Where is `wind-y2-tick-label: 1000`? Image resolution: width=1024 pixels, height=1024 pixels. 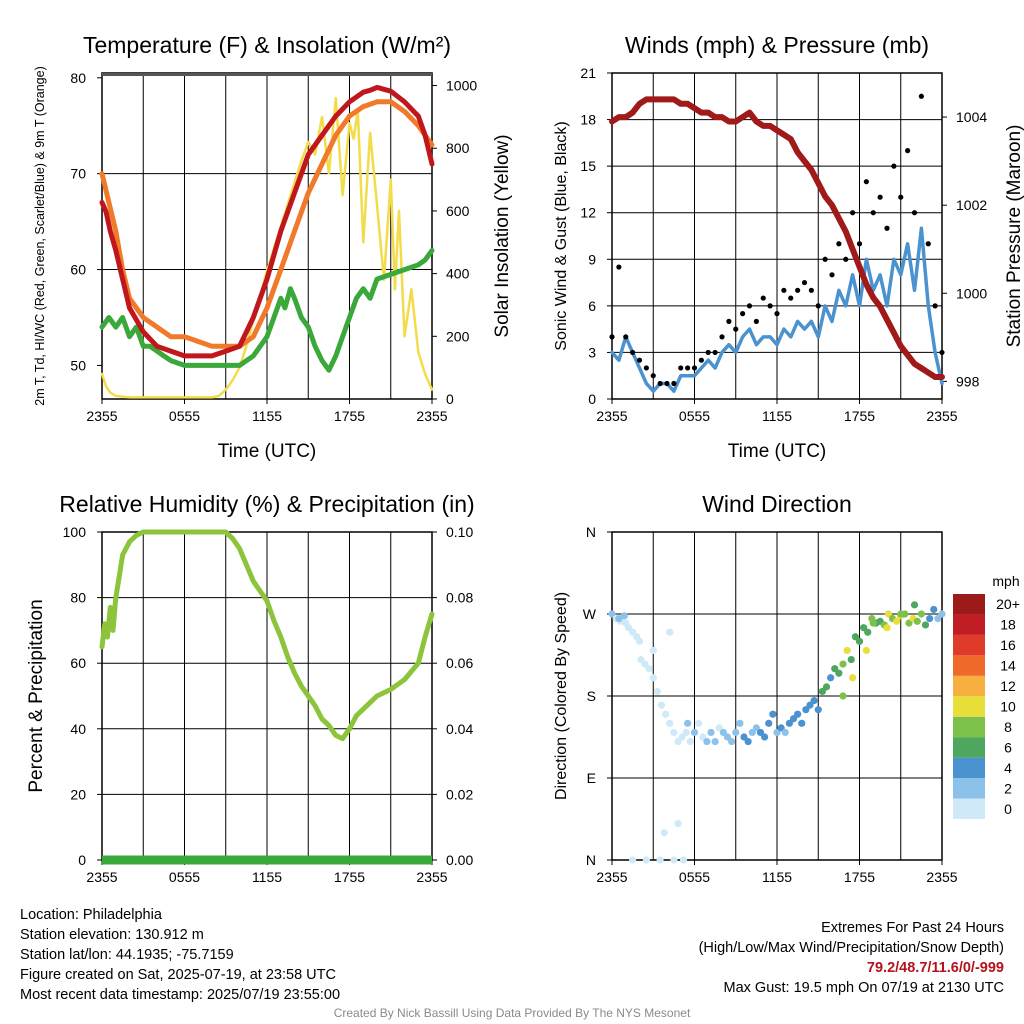
wind-y2-tick-label: 1000 is located at coordinates (971, 293).